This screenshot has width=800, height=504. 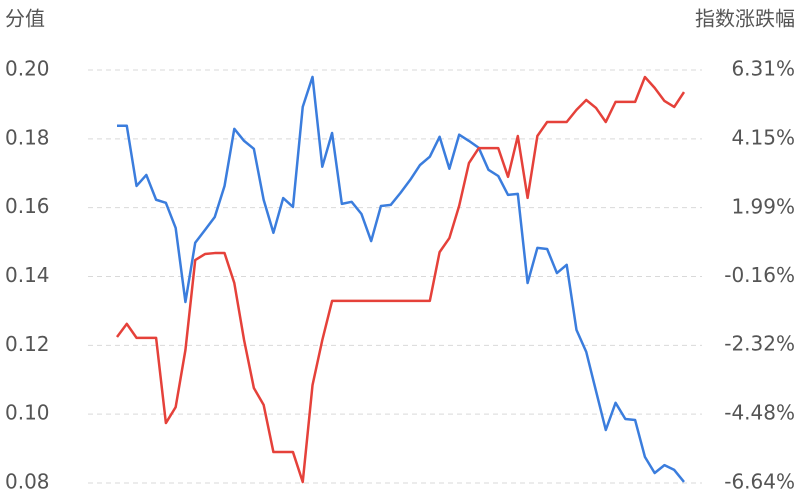 I want to click on y-tick-label: 0.18, so click(x=27, y=137).